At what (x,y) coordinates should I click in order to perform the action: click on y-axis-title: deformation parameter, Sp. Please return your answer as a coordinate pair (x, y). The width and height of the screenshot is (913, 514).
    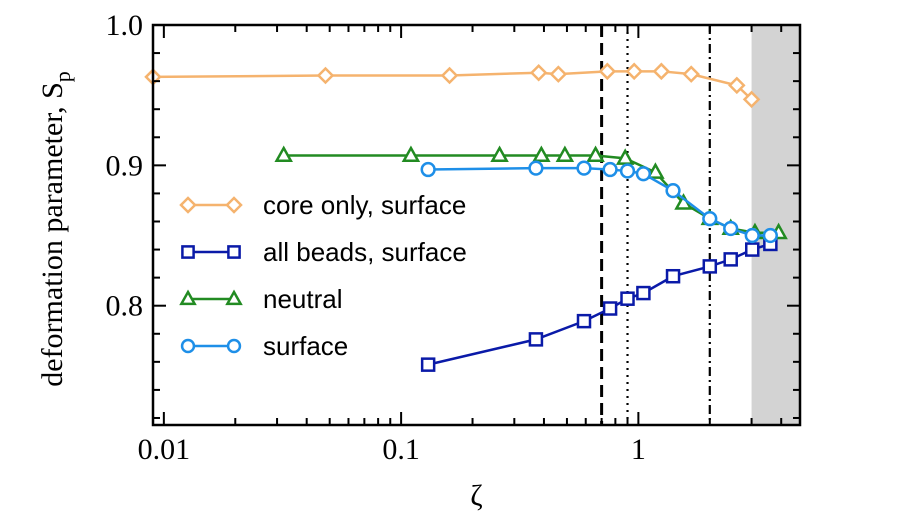
    Looking at the image, I should click on (55, 229).